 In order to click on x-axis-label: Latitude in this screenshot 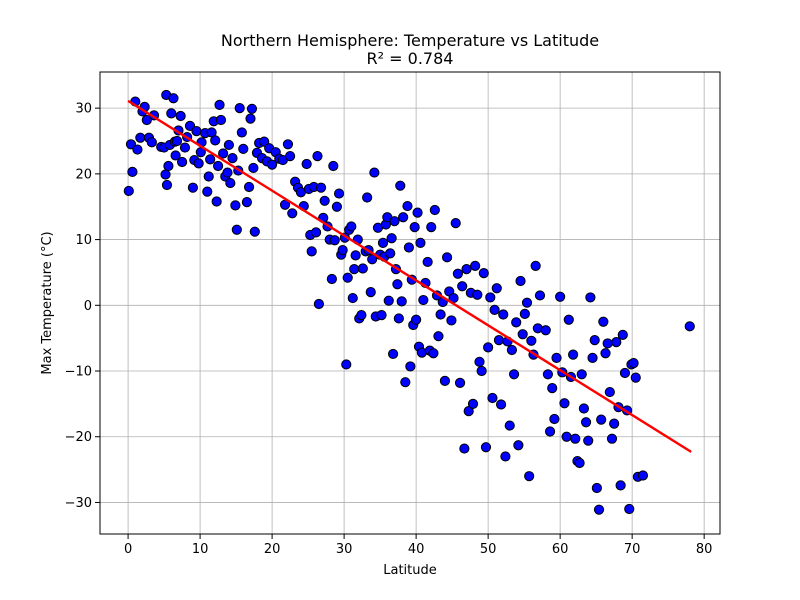, I will do `click(410, 570)`.